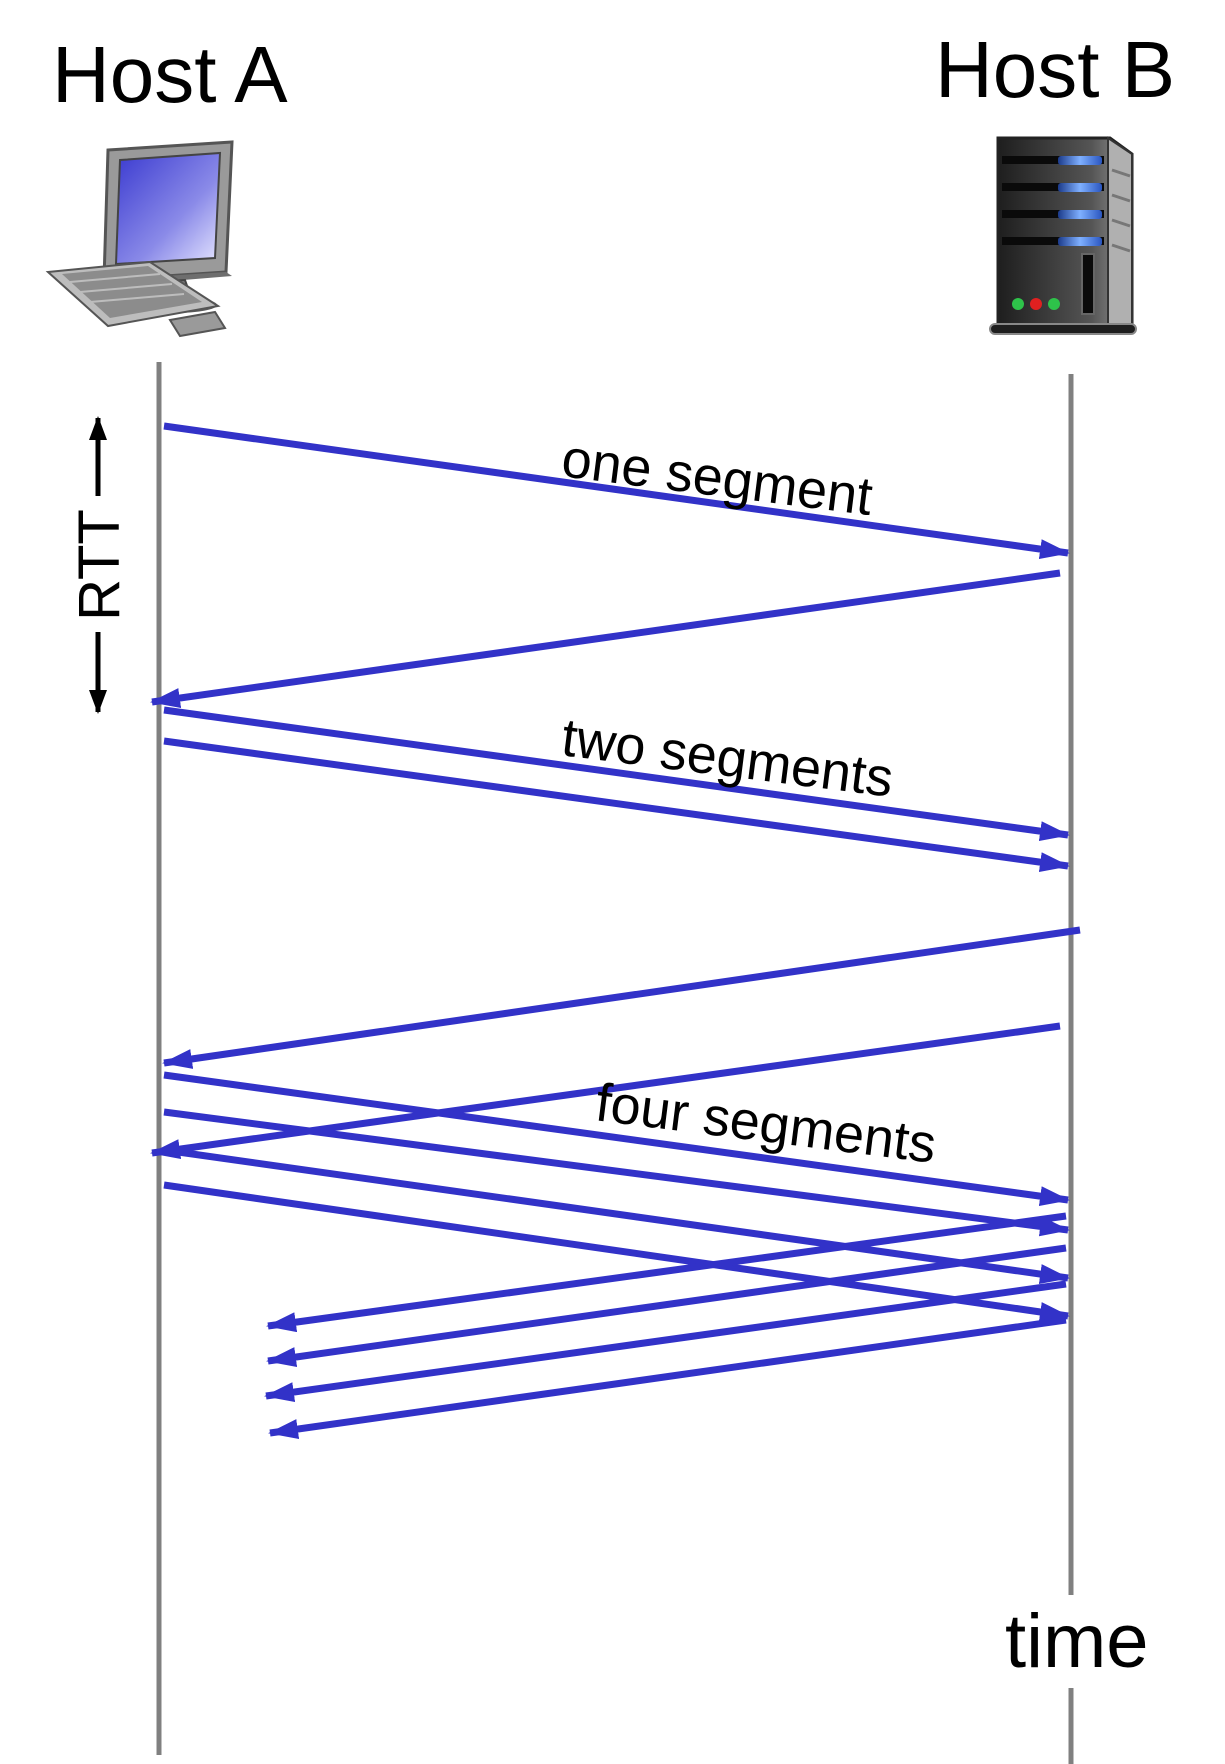  What do you see at coordinates (716, 477) in the screenshot?
I see `round-1-label: one segment` at bounding box center [716, 477].